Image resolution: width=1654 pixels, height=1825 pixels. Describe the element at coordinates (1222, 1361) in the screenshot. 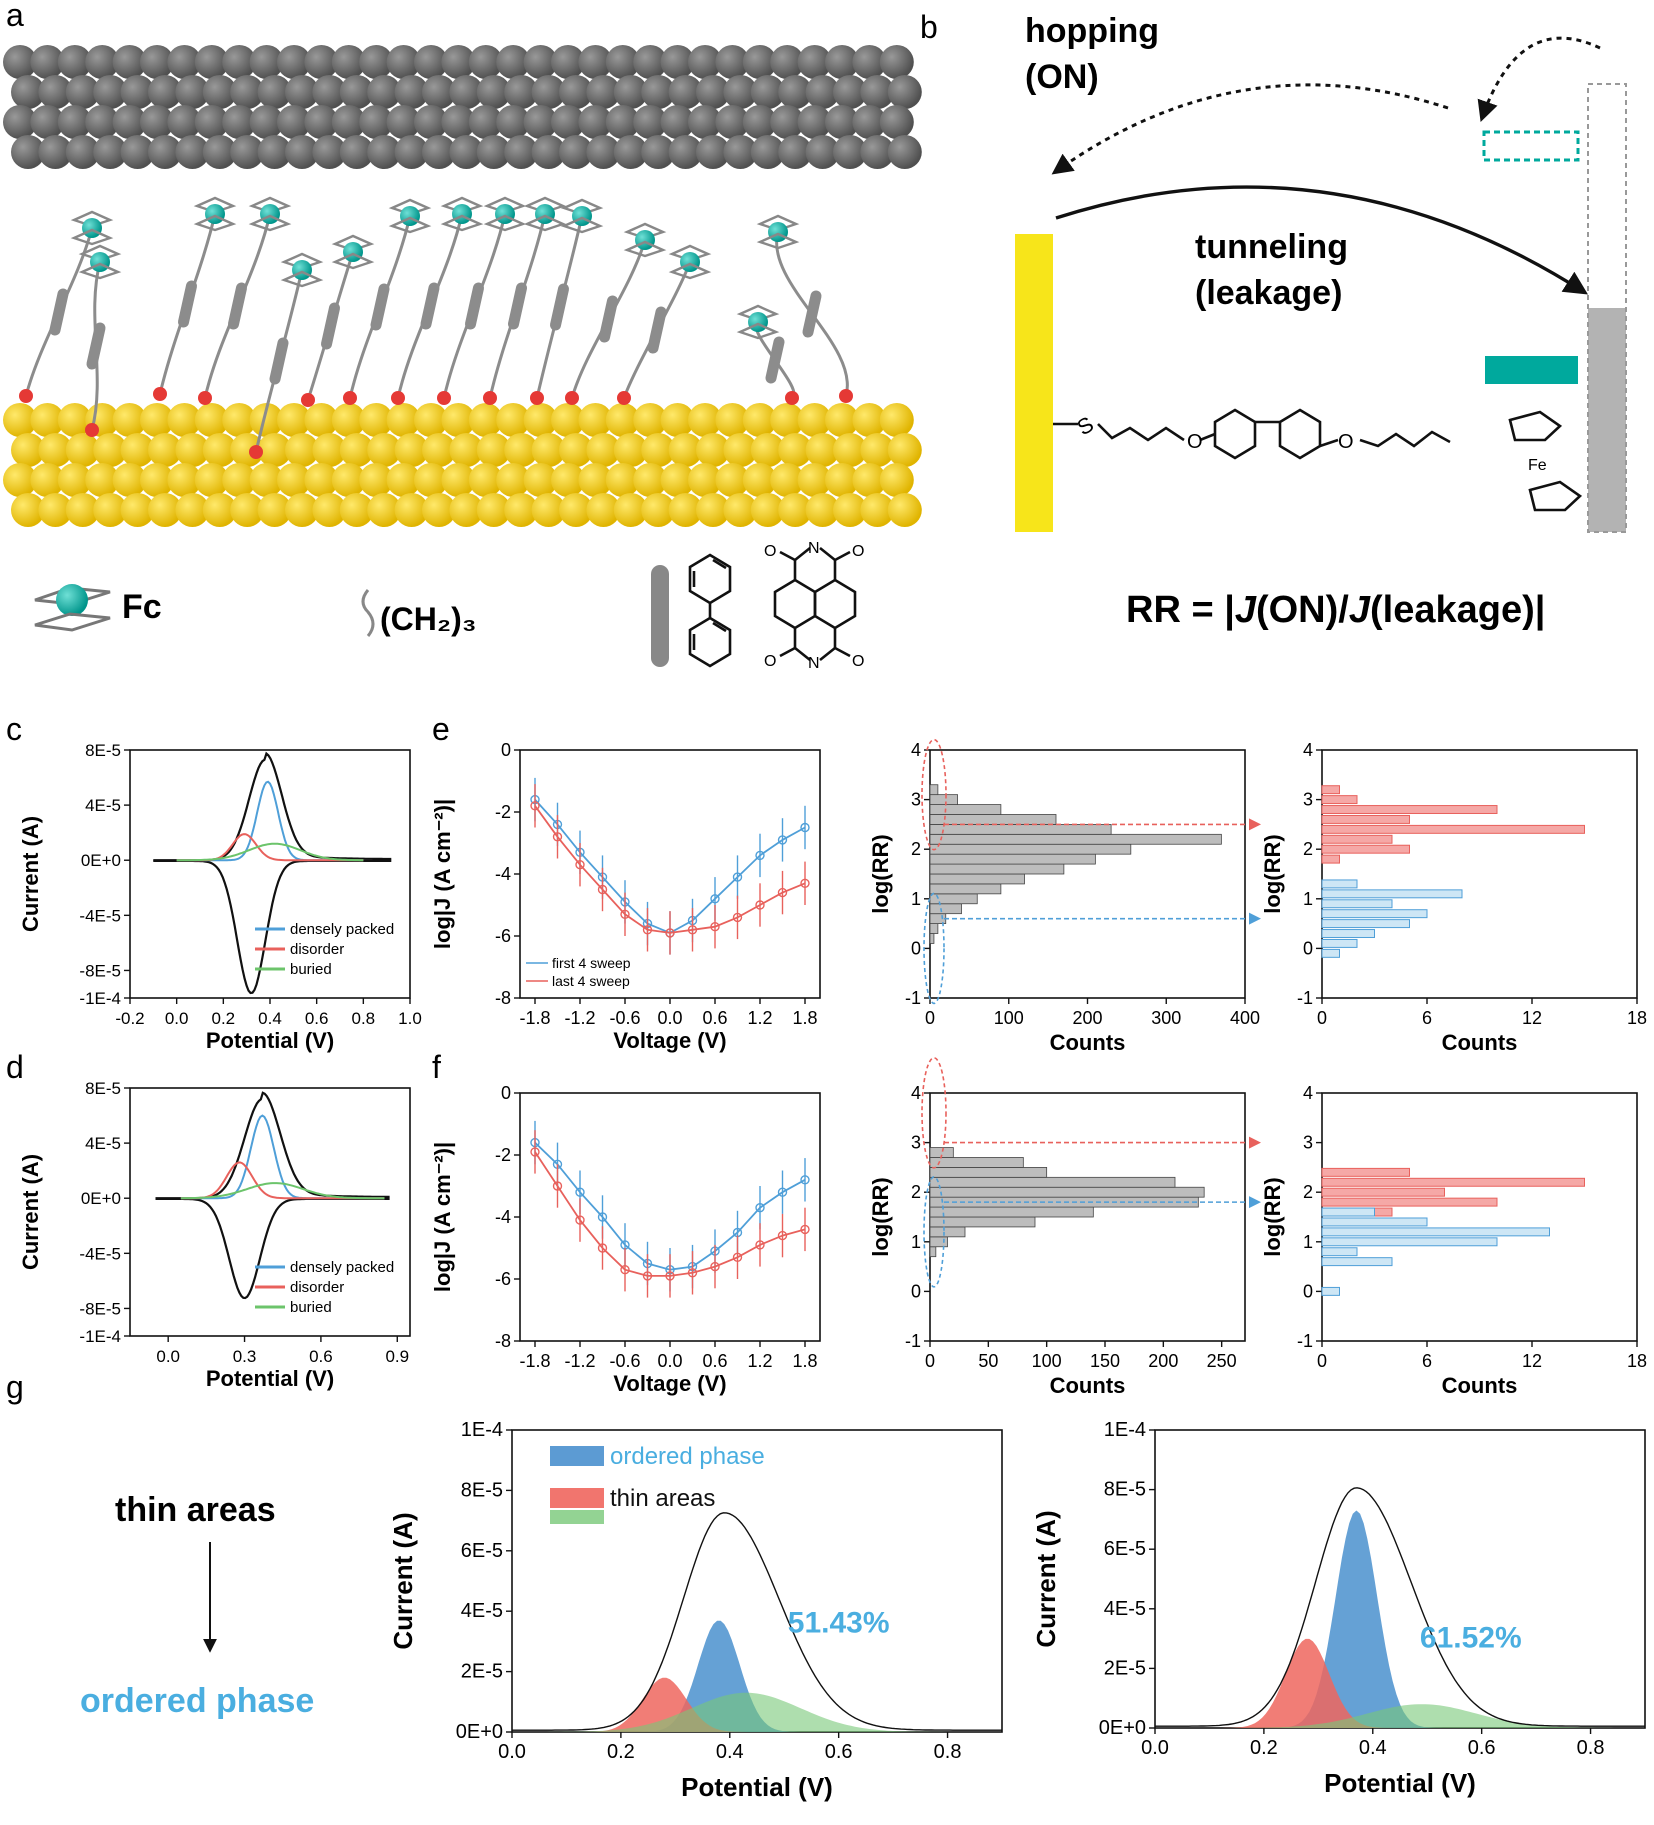

I see `x-tick-label: 250` at that location.